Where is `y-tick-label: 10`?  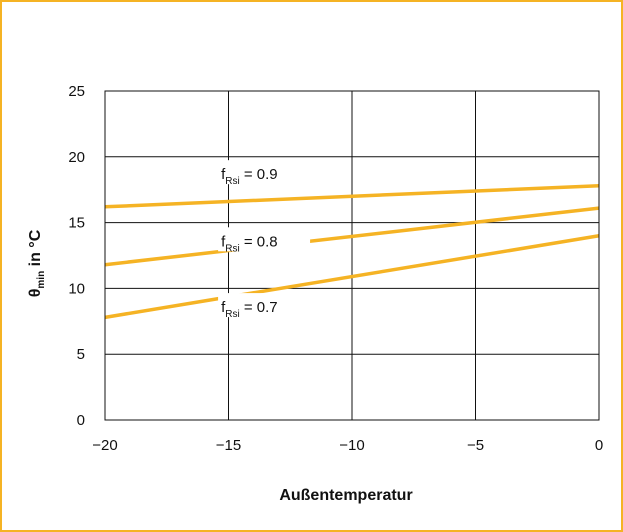
y-tick-label: 10 is located at coordinates (76, 288).